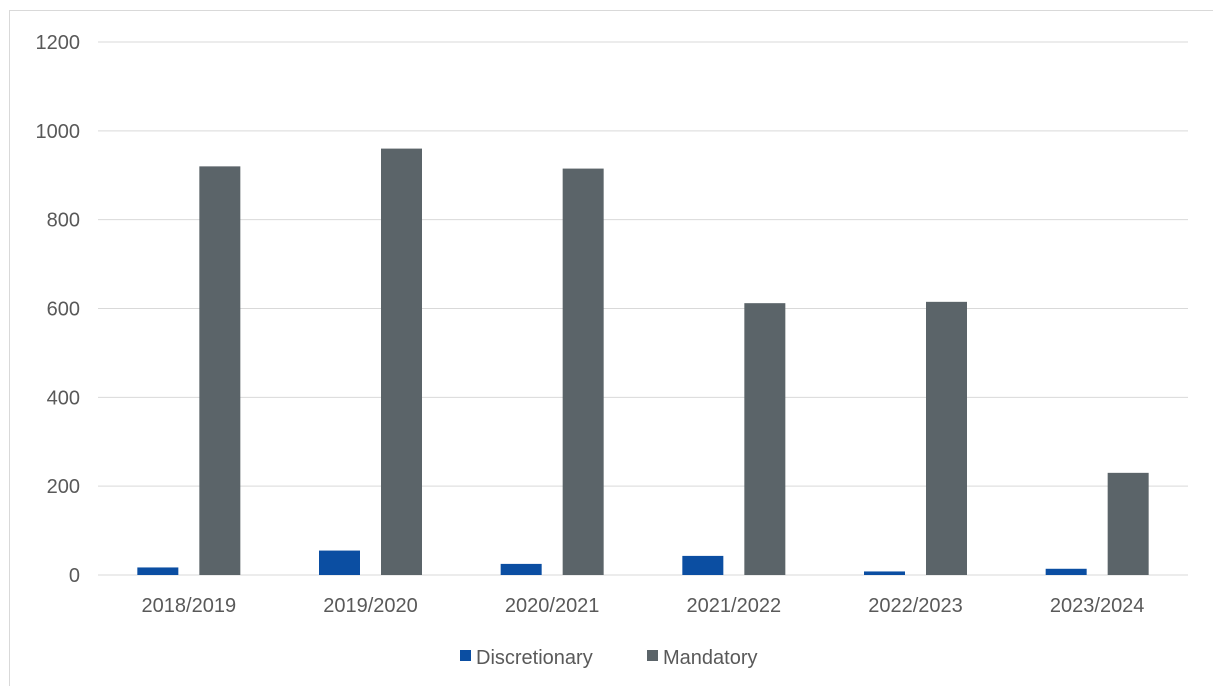 The height and width of the screenshot is (686, 1214). Describe the element at coordinates (158, 571) in the screenshot. I see `bar-discretionary-2018-2019` at that location.